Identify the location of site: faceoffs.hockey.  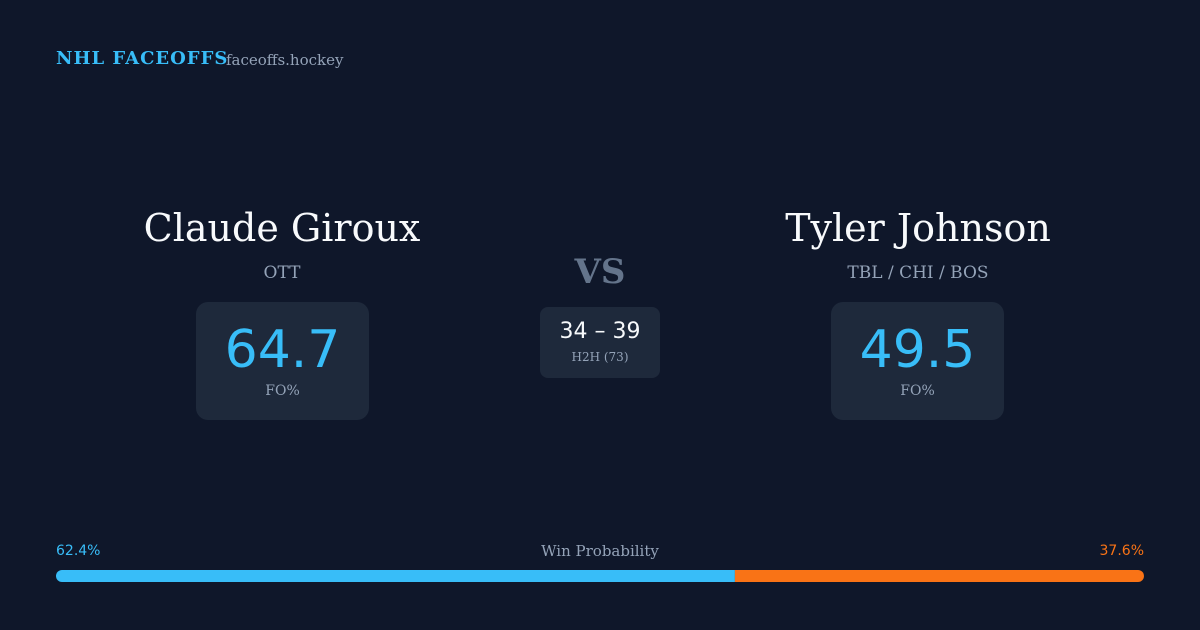
(285, 60).